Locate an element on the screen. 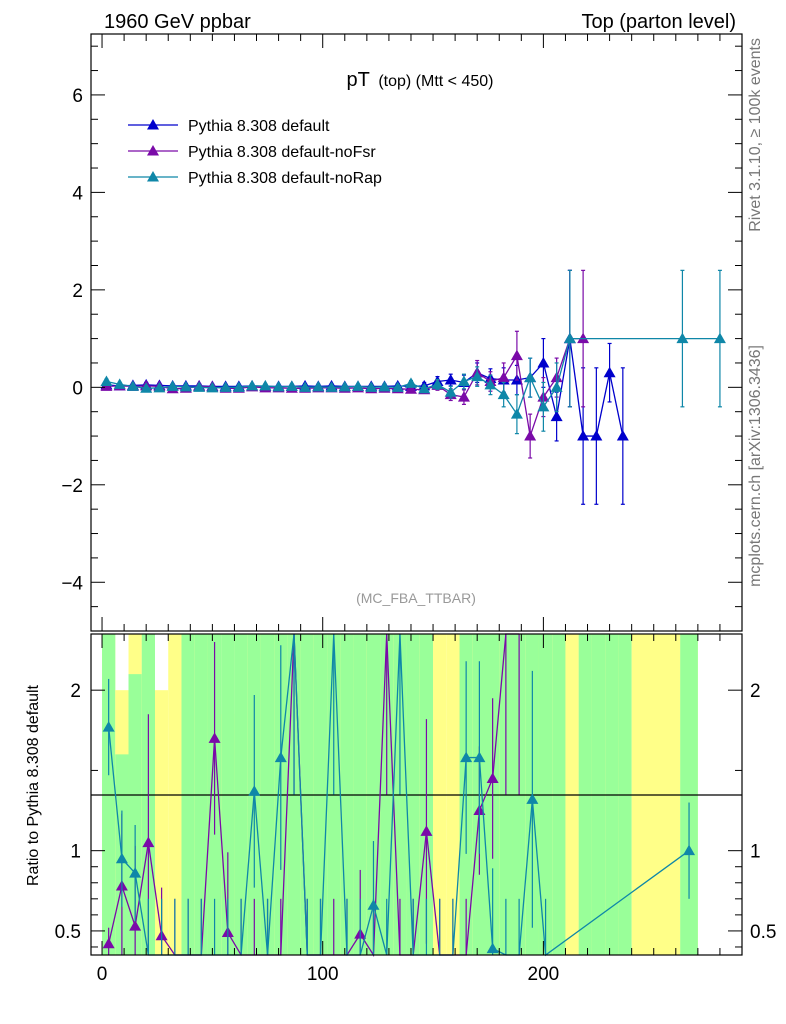  mcplots-label: mcplots.cern.ch [arXiv:1306.3436] is located at coordinates (755, 466).